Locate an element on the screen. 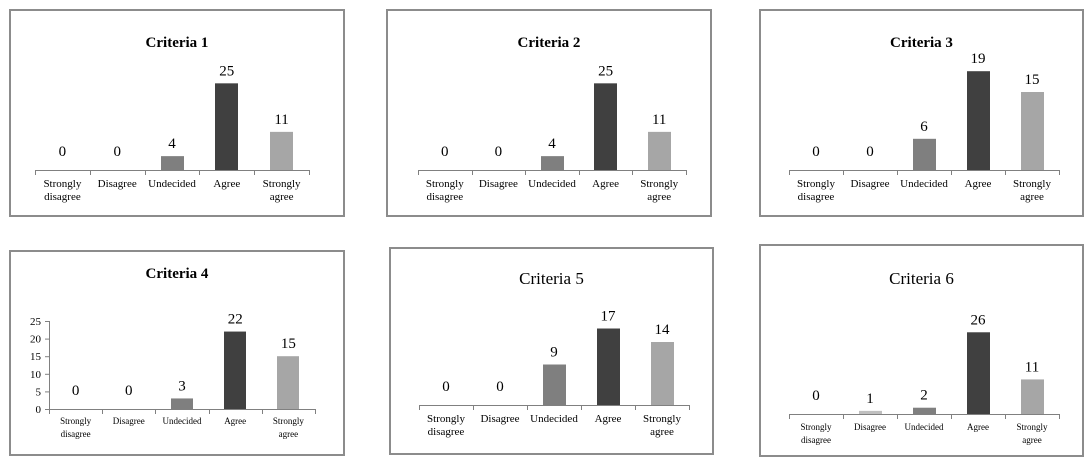  y-tick-label: 10 is located at coordinates (36, 375).